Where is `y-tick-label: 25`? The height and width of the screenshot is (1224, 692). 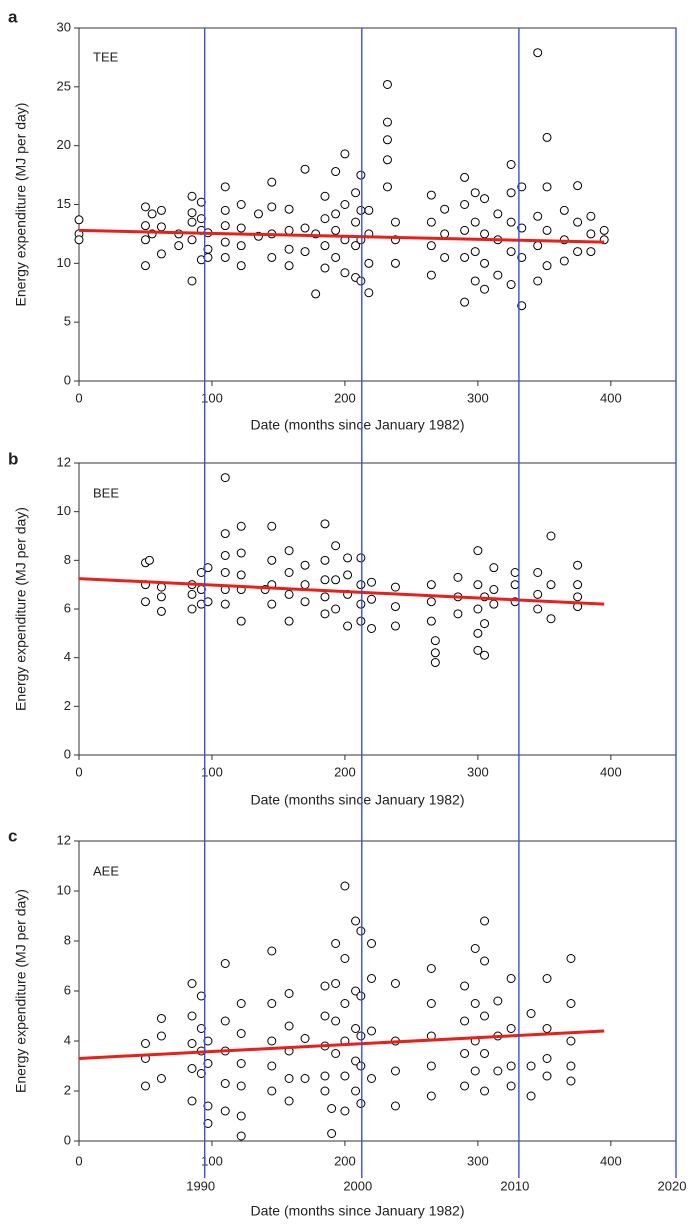 y-tick-label: 25 is located at coordinates (64, 85).